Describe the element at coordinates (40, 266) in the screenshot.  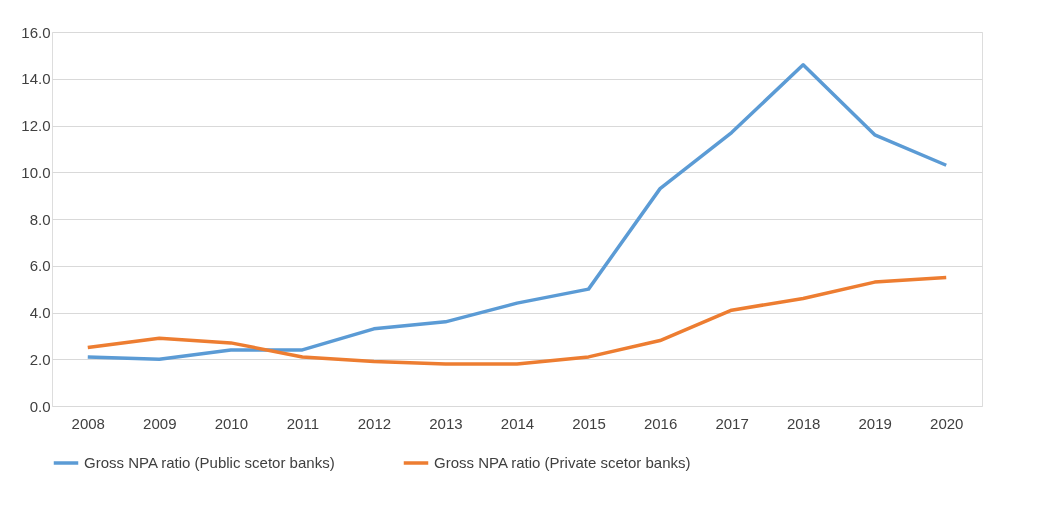
I see `y-tick-label: 6.0` at that location.